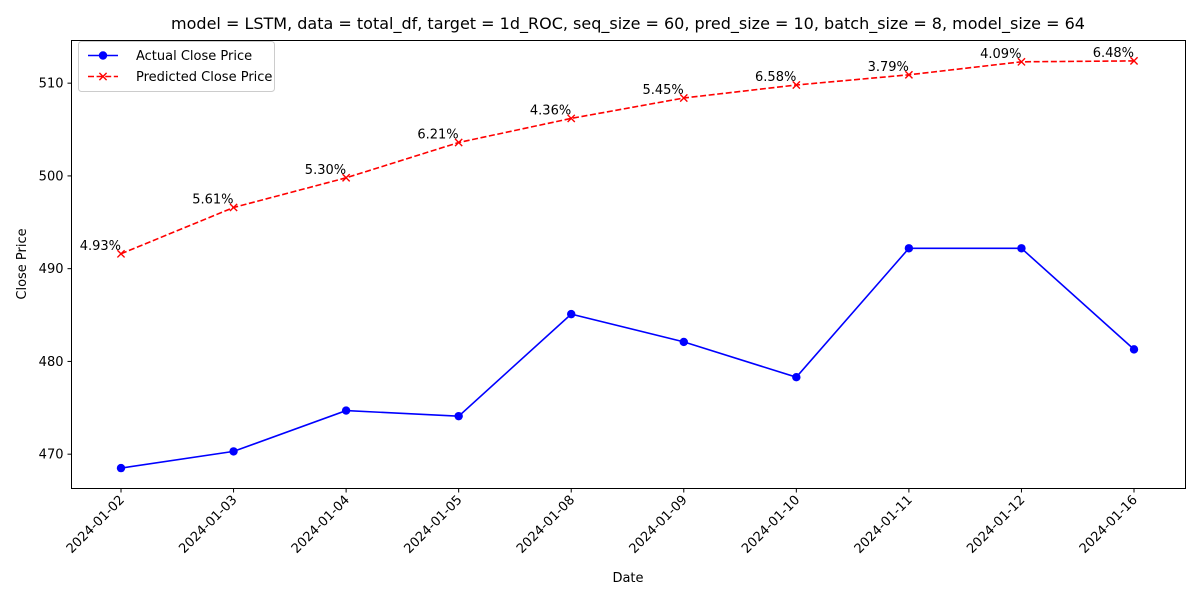 The height and width of the screenshot is (600, 1200). Describe the element at coordinates (321, 525) in the screenshot. I see `x-tick-label: 2024-01-04` at that location.